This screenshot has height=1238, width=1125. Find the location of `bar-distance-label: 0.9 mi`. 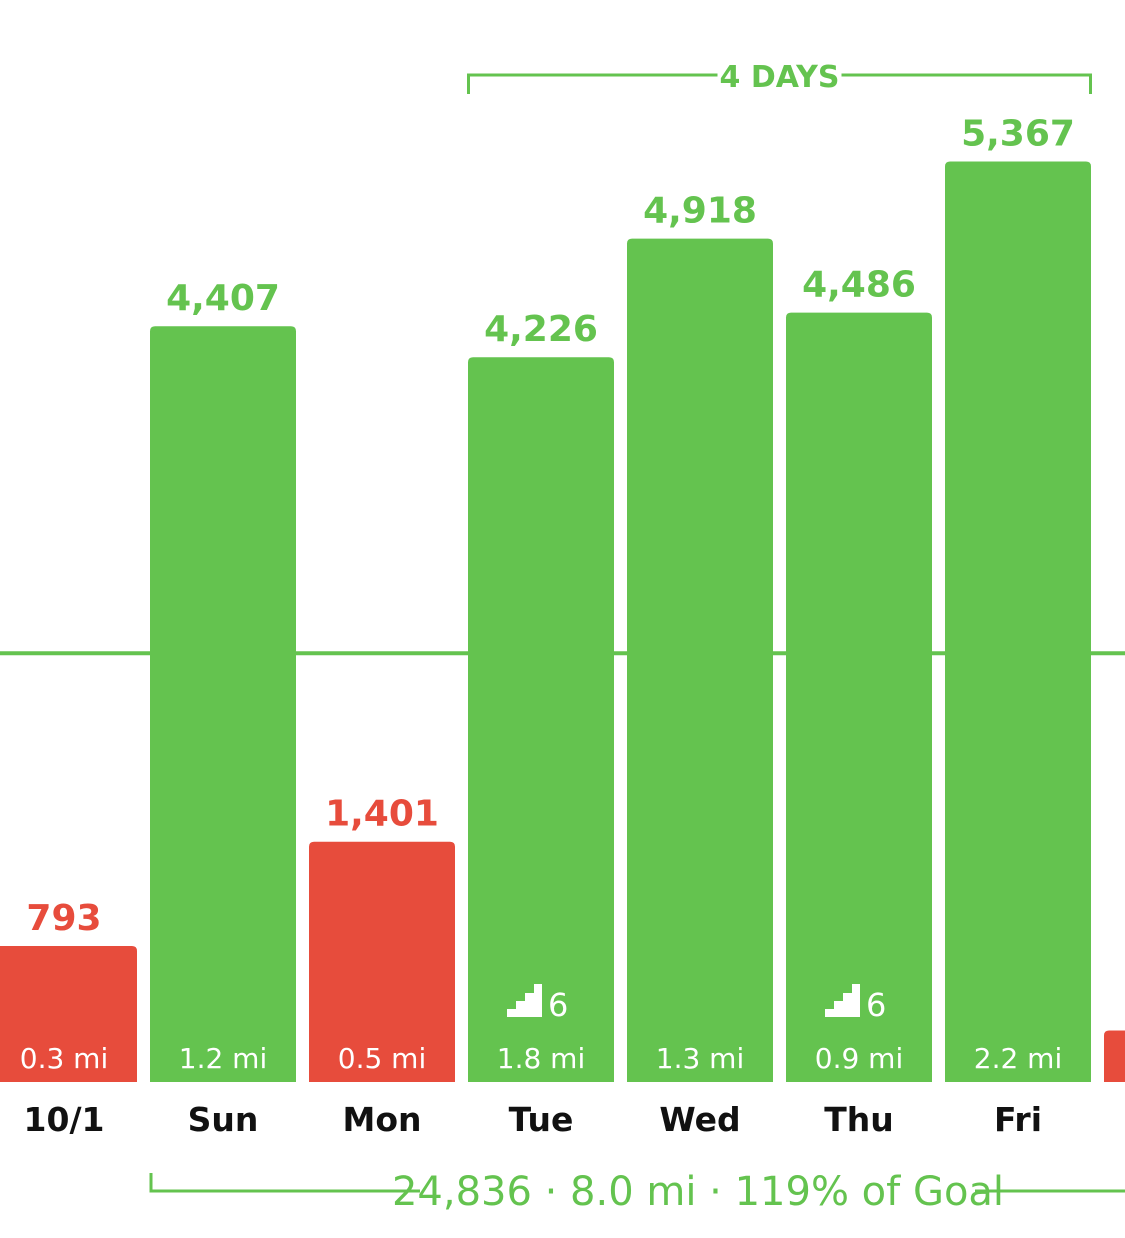

bar-distance-label: 0.9 mi is located at coordinates (859, 1058).